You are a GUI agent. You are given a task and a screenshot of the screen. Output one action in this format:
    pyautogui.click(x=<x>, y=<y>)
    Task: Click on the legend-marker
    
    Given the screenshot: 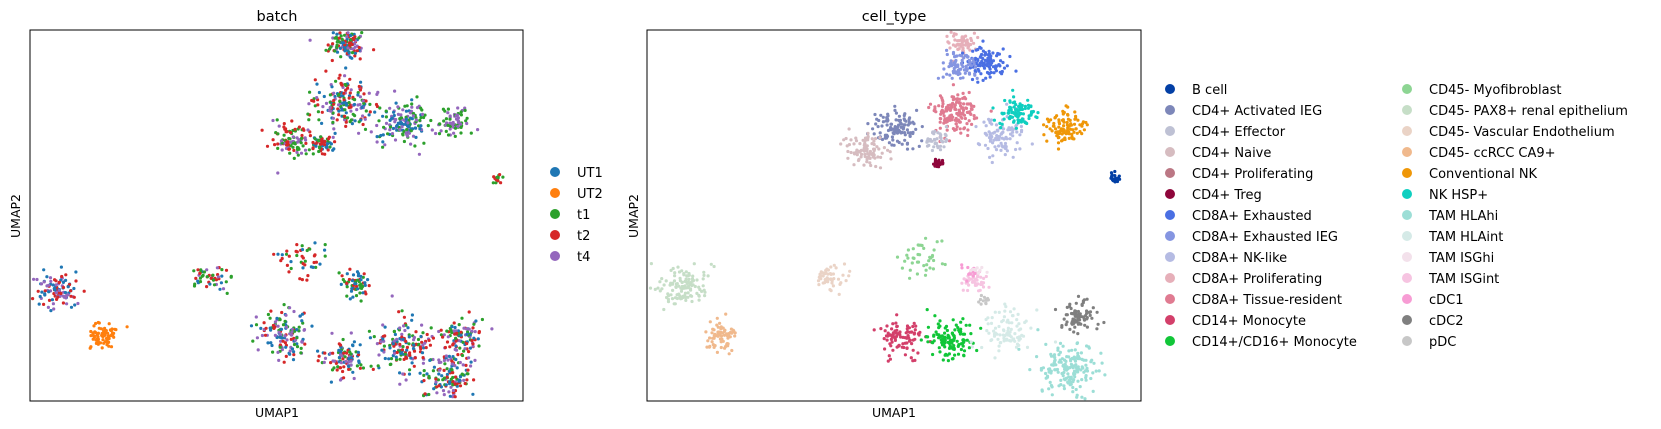 What is the action you would take?
    pyautogui.click(x=1170, y=173)
    